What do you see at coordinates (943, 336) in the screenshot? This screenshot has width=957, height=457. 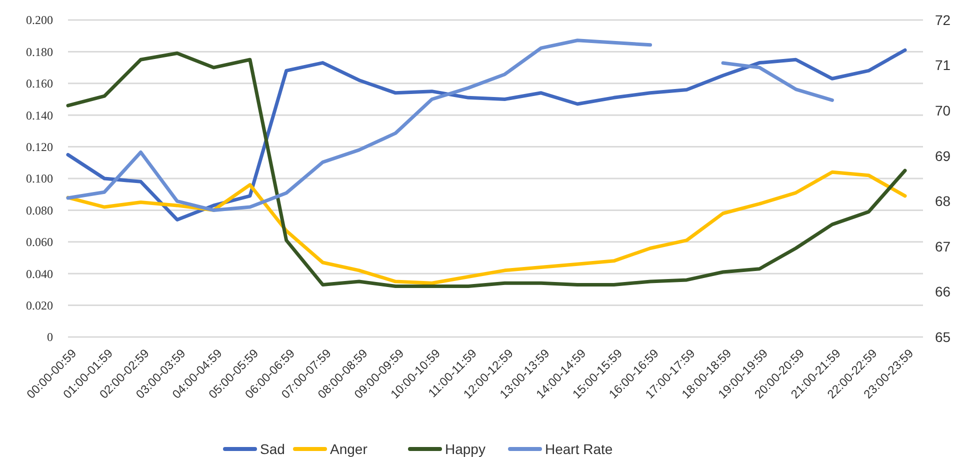 I see `y2-tick-label: 65` at bounding box center [943, 336].